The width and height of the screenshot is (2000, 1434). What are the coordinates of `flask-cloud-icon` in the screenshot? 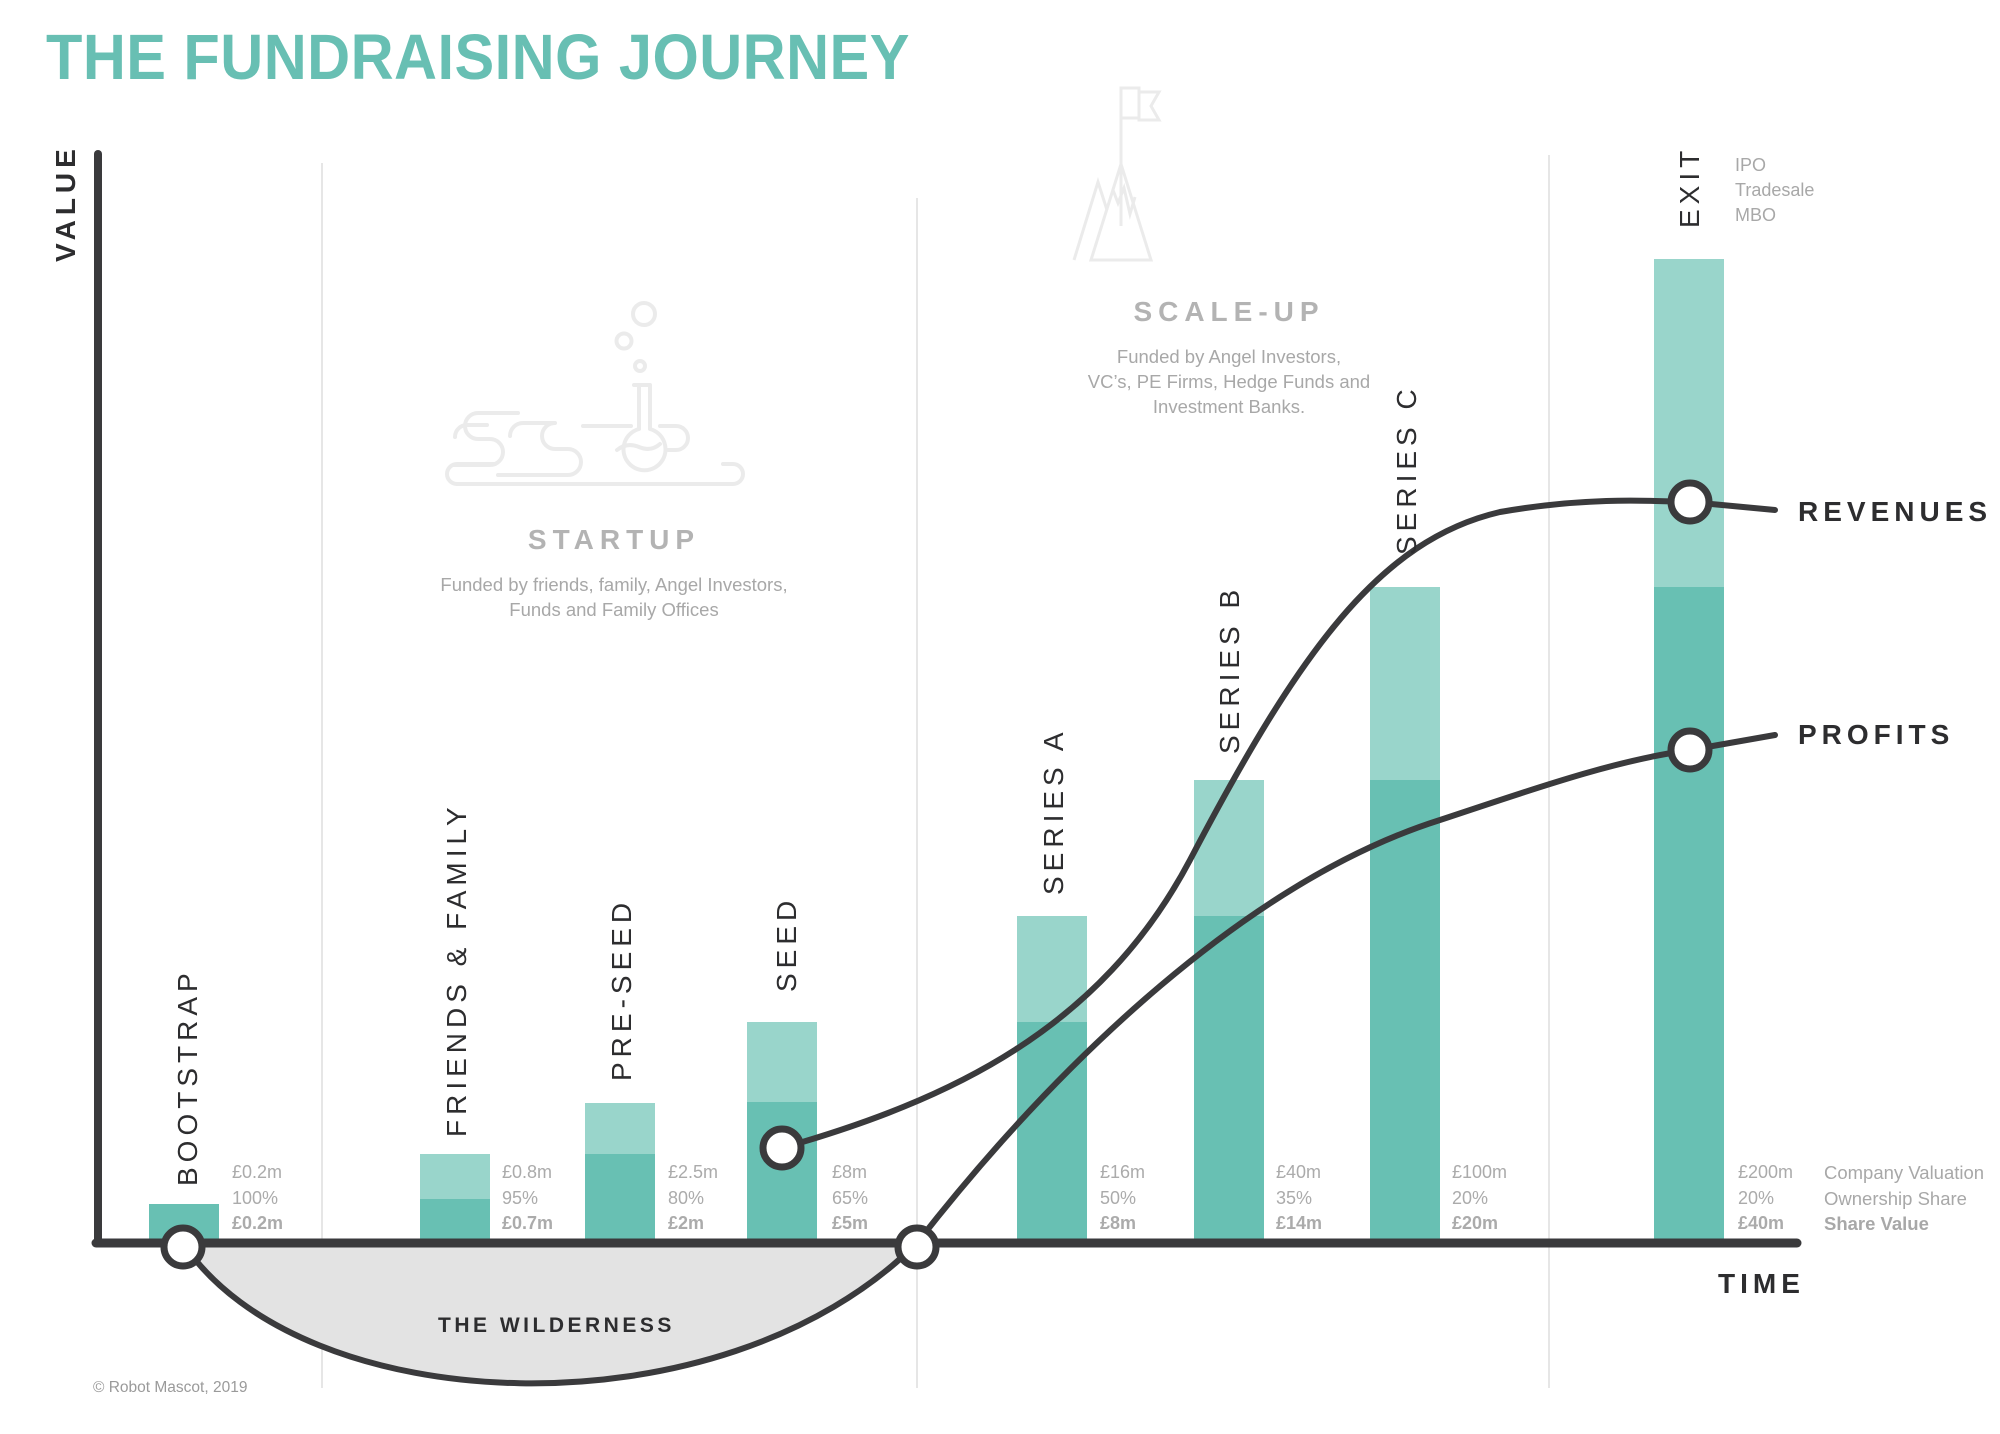 It's located at (595, 393).